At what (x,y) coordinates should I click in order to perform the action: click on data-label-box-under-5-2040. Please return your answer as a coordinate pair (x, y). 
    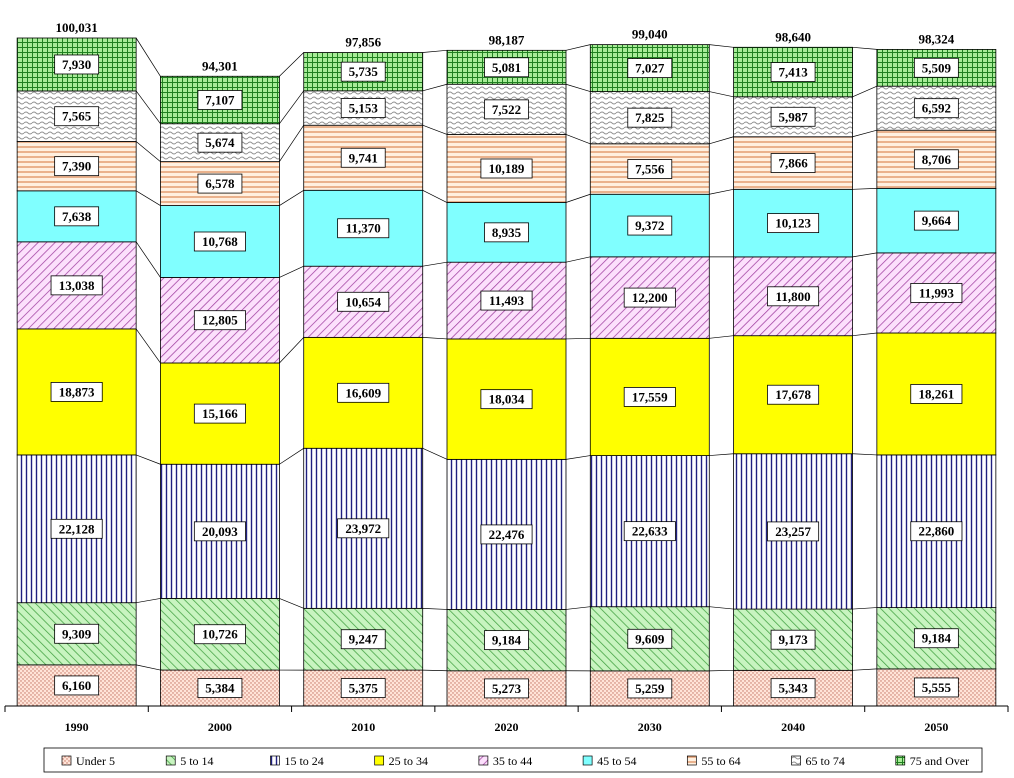
    Looking at the image, I should click on (793, 688).